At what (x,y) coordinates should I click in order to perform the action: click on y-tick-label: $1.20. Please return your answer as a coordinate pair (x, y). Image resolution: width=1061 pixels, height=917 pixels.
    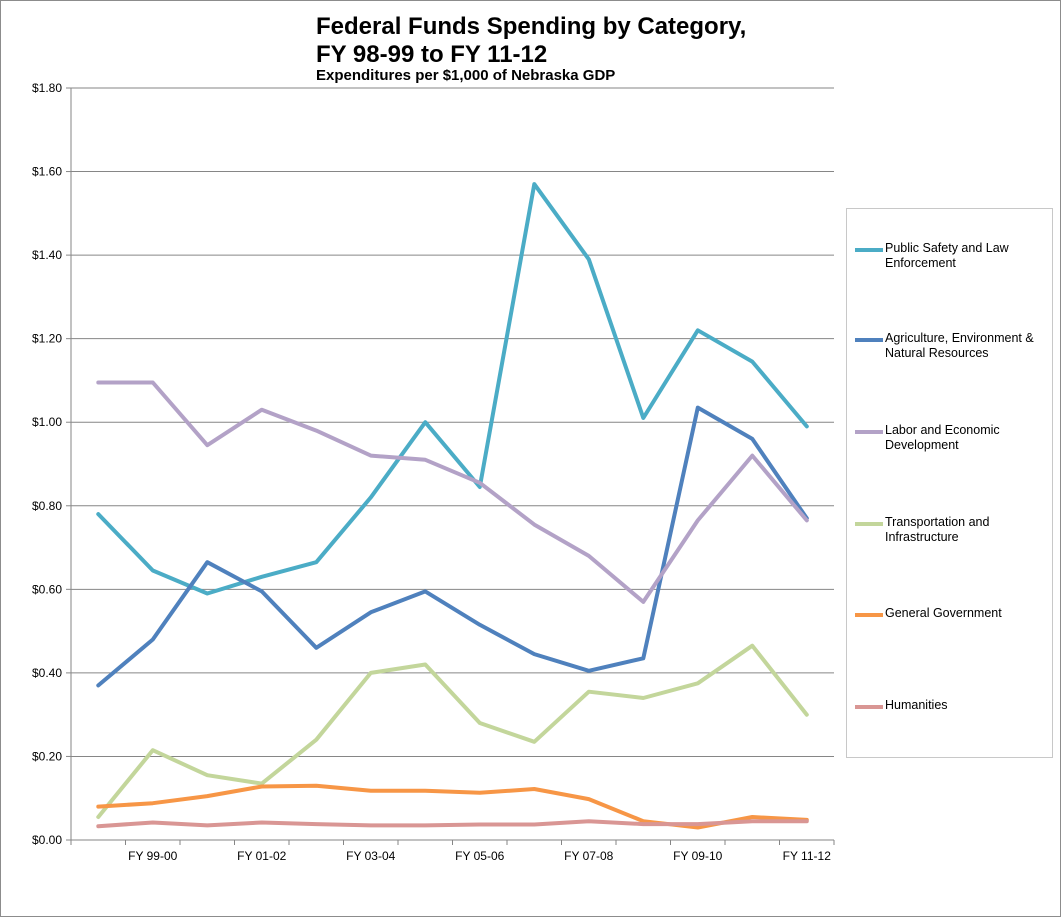
    Looking at the image, I should click on (47, 339).